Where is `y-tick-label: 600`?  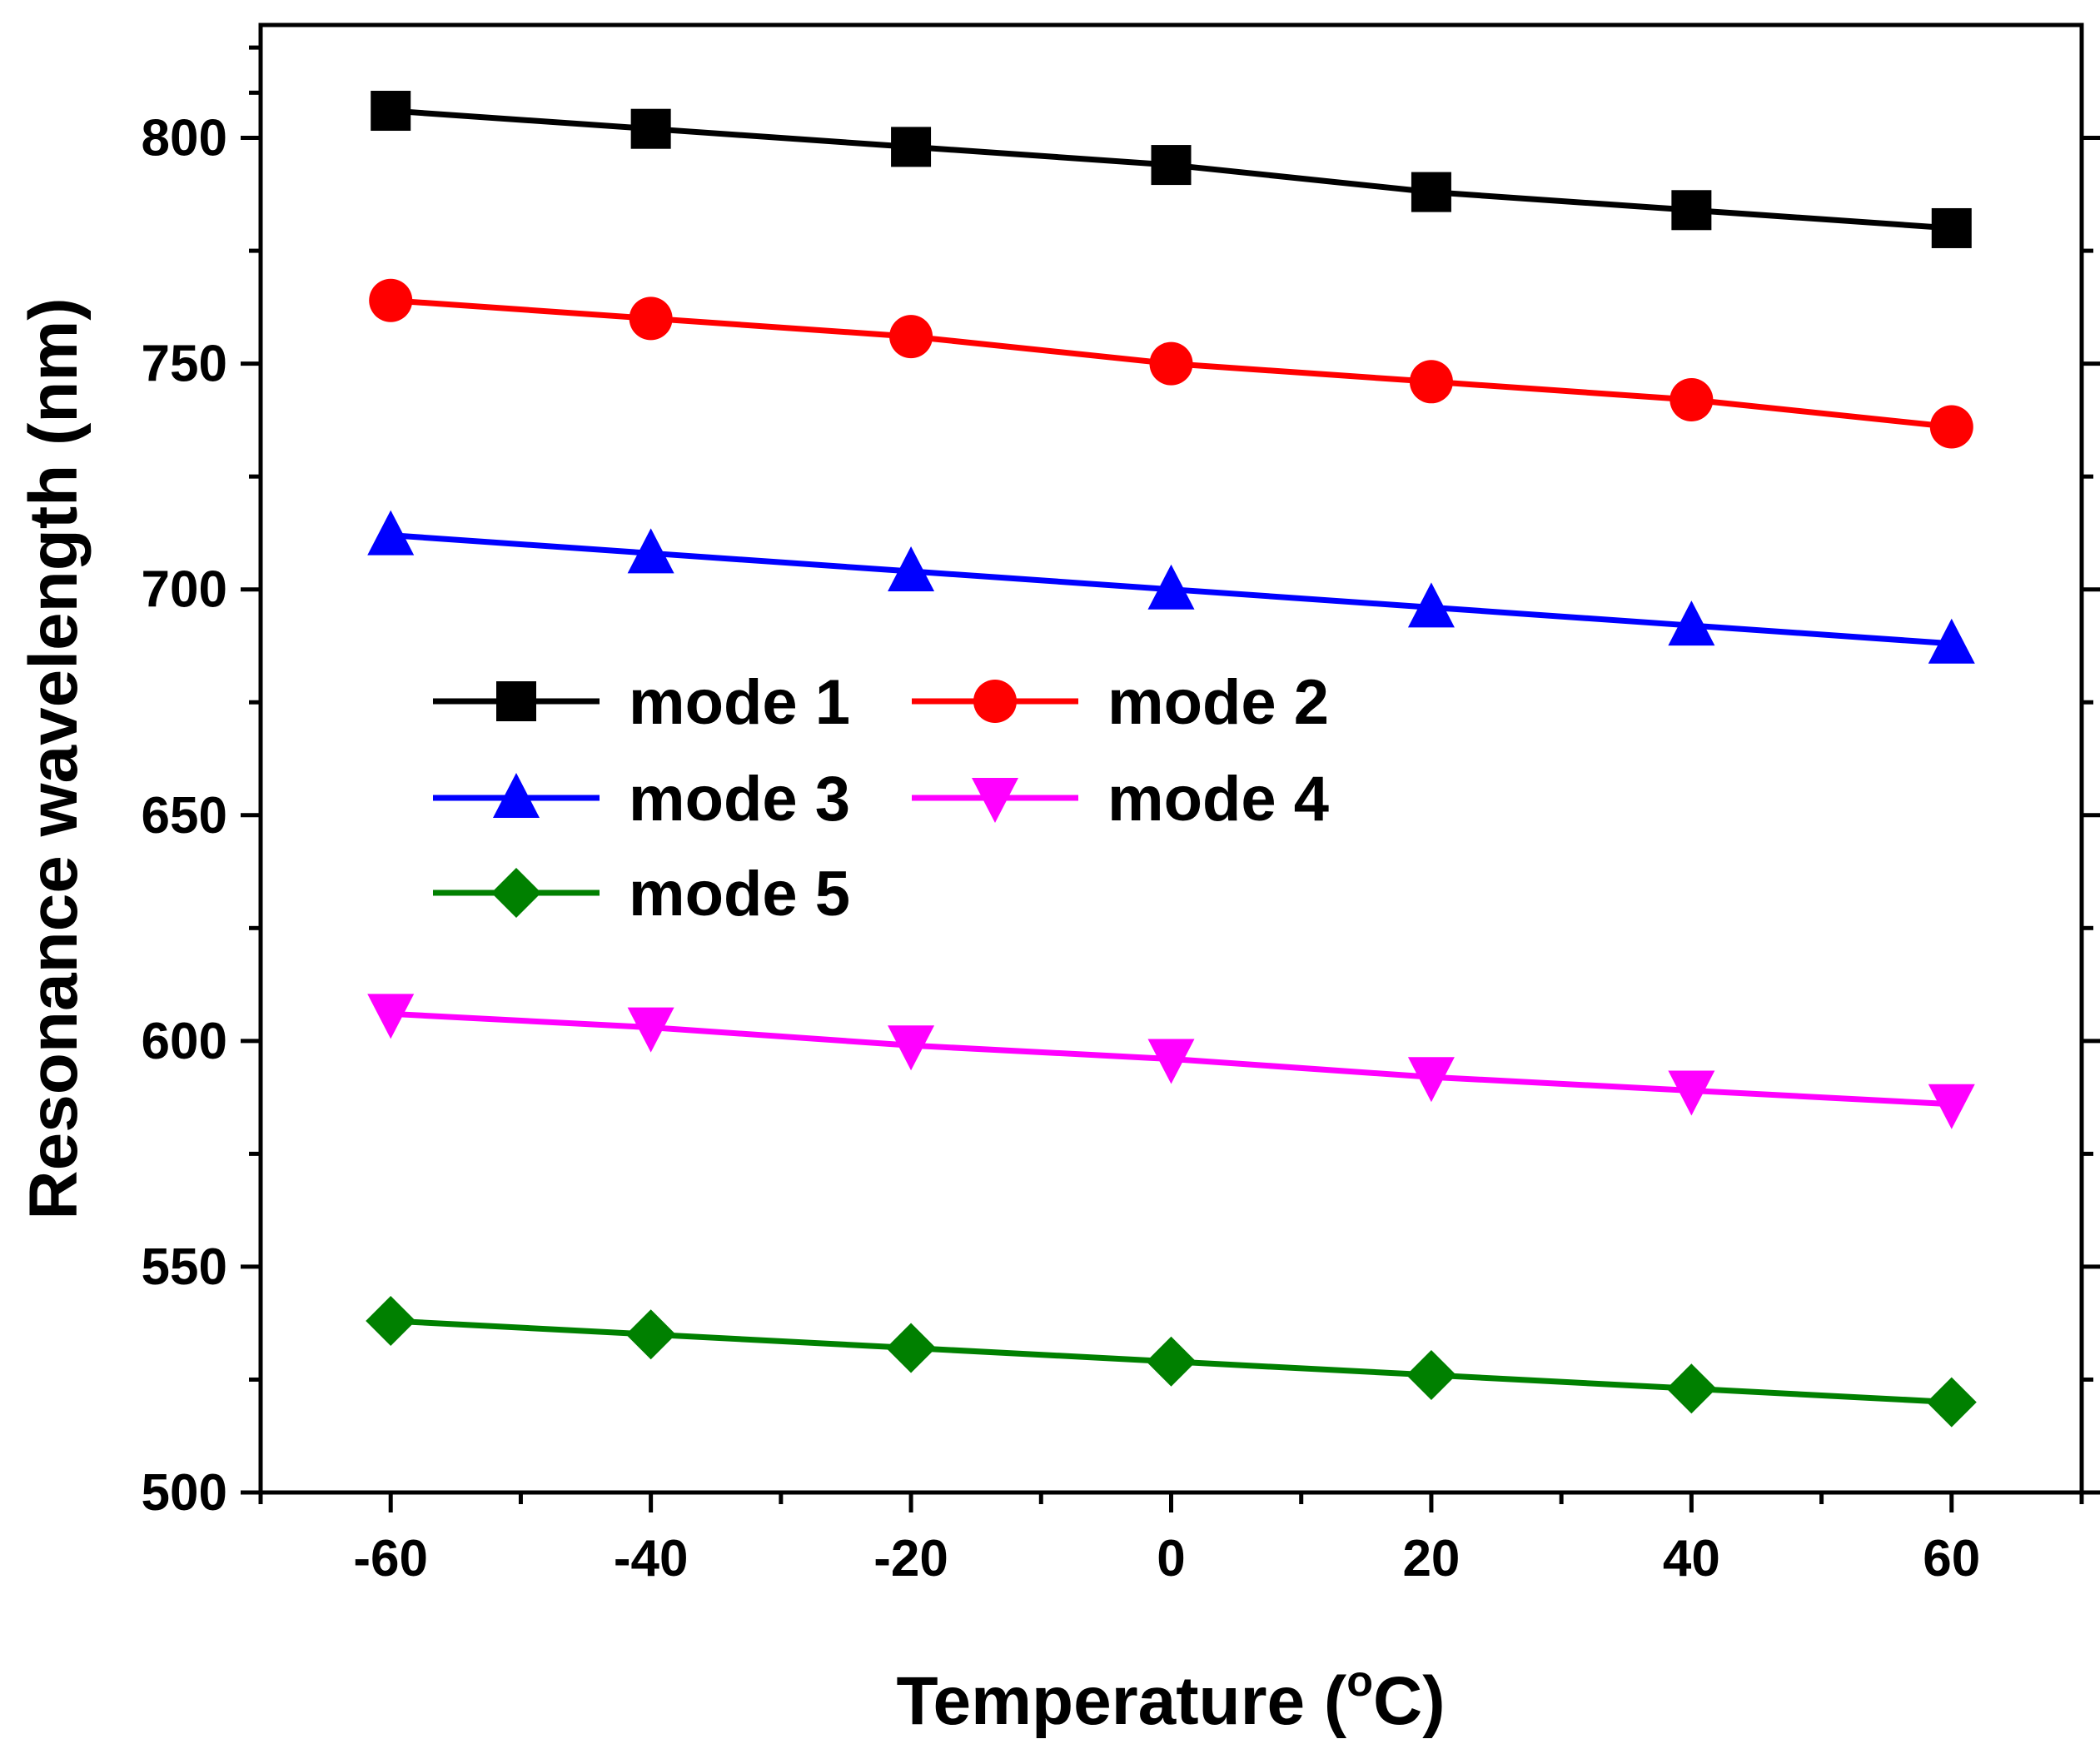
y-tick-label: 600 is located at coordinates (185, 1041).